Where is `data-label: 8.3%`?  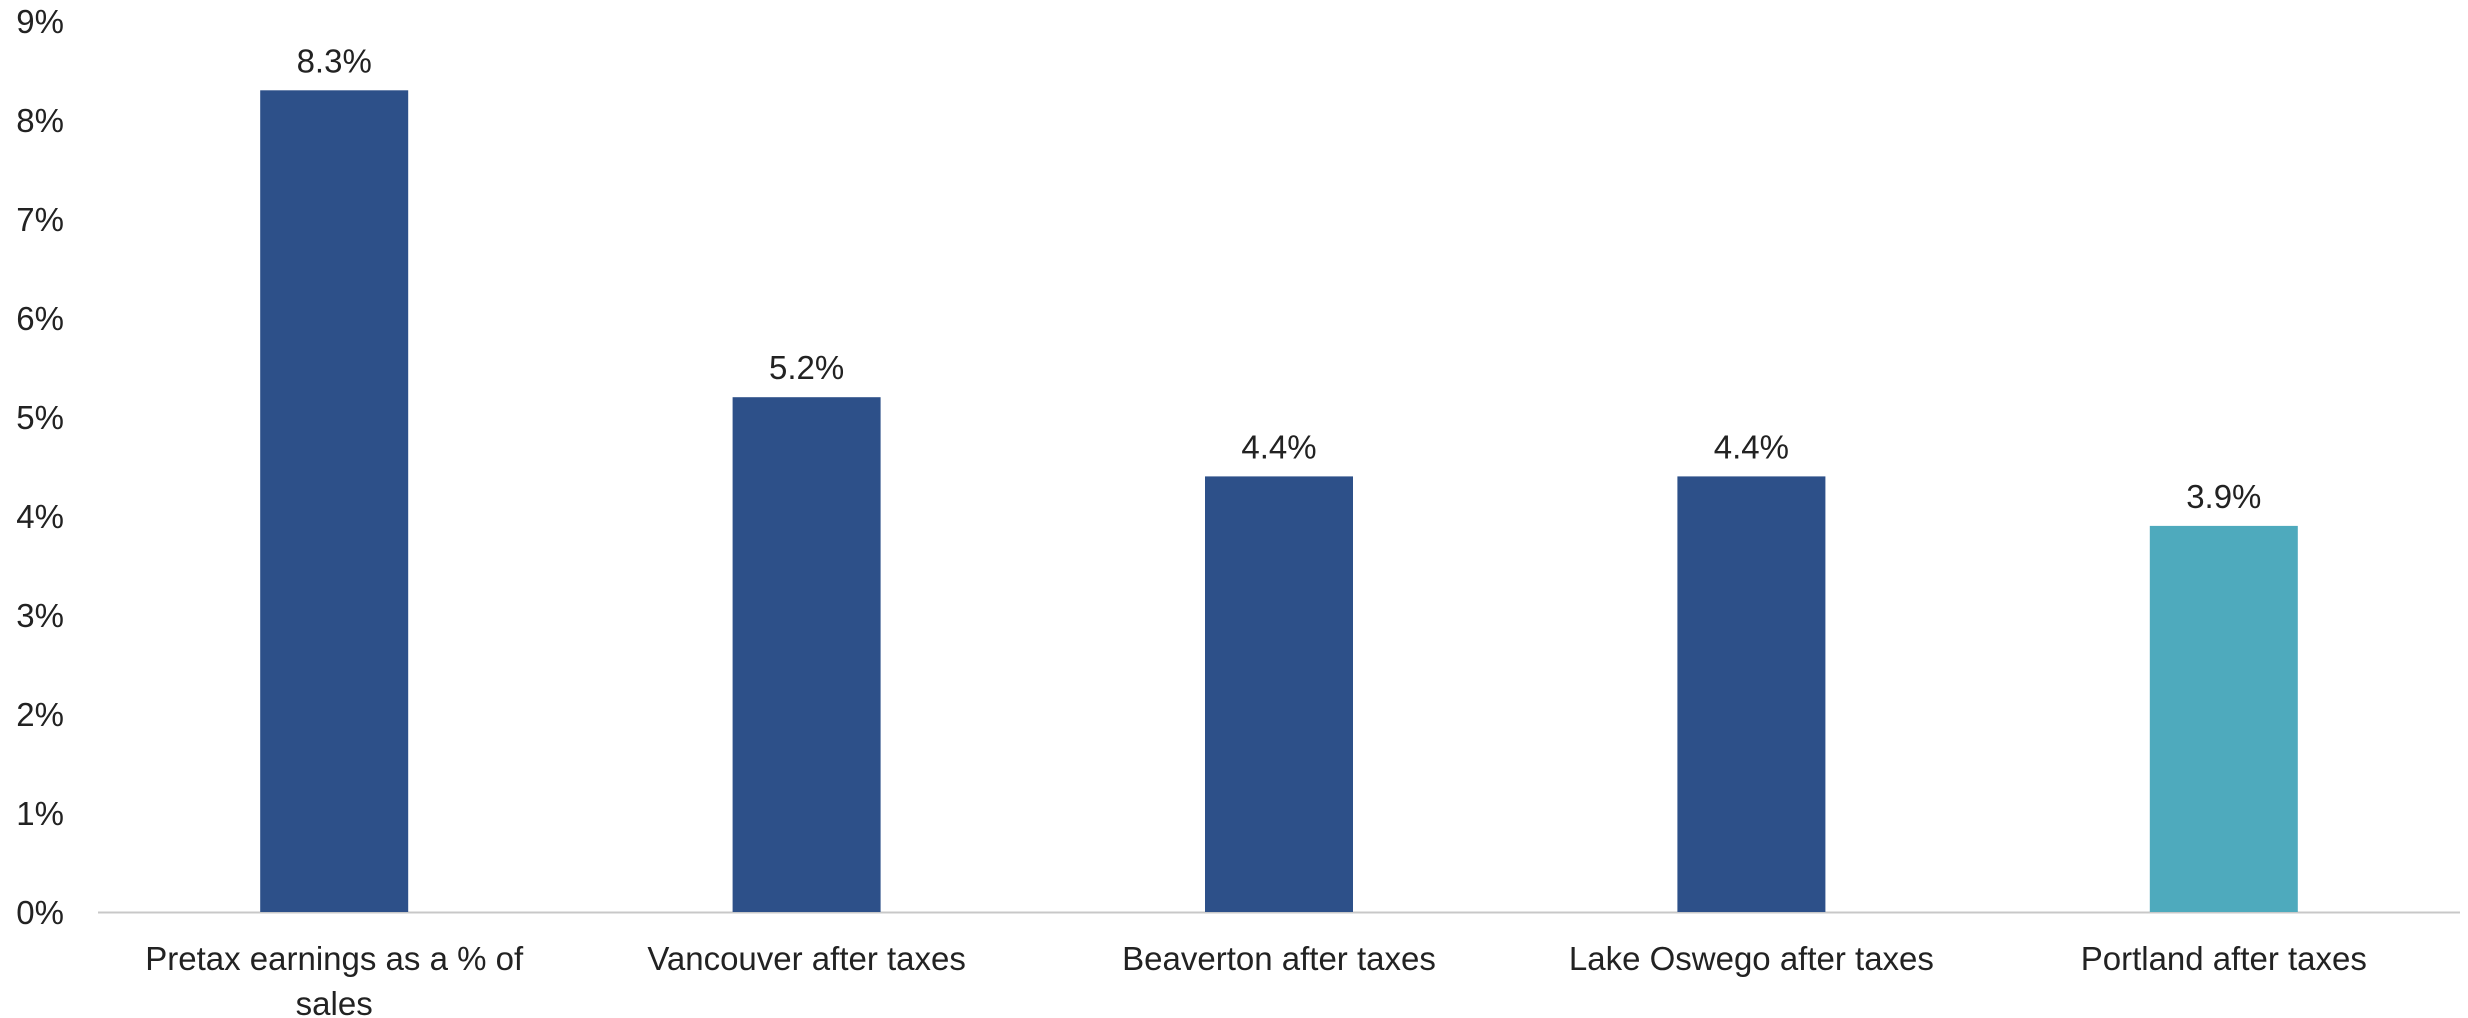 data-label: 8.3% is located at coordinates (334, 60).